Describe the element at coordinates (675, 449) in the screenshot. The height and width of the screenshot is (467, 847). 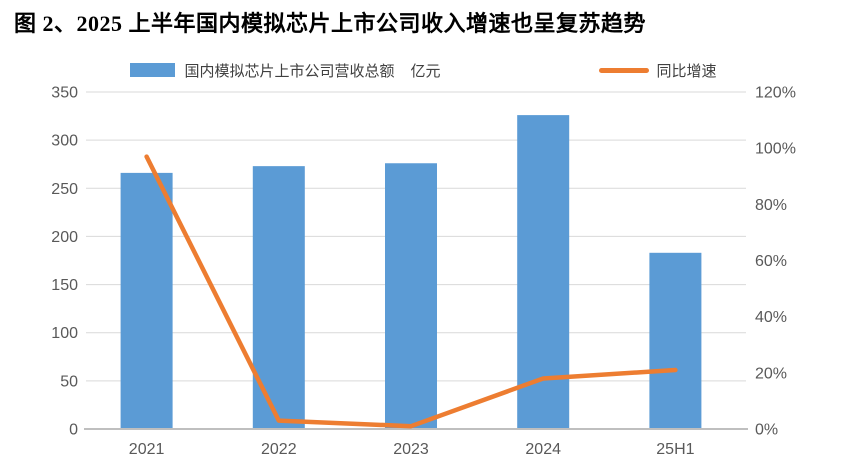
I see `x-axis-label-25H1: 25H1` at that location.